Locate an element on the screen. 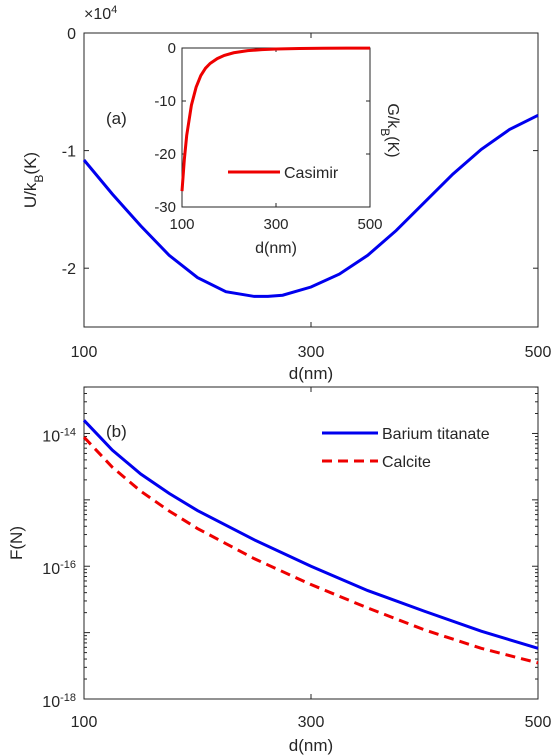 This screenshot has height=755, width=556. inset-legend-label: Casimir is located at coordinates (311, 173).